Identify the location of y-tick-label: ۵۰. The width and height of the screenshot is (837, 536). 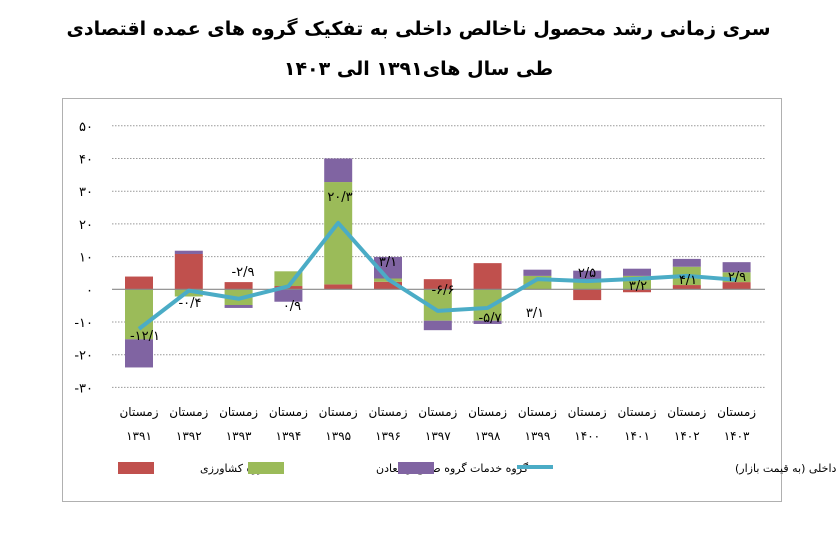
(86, 127).